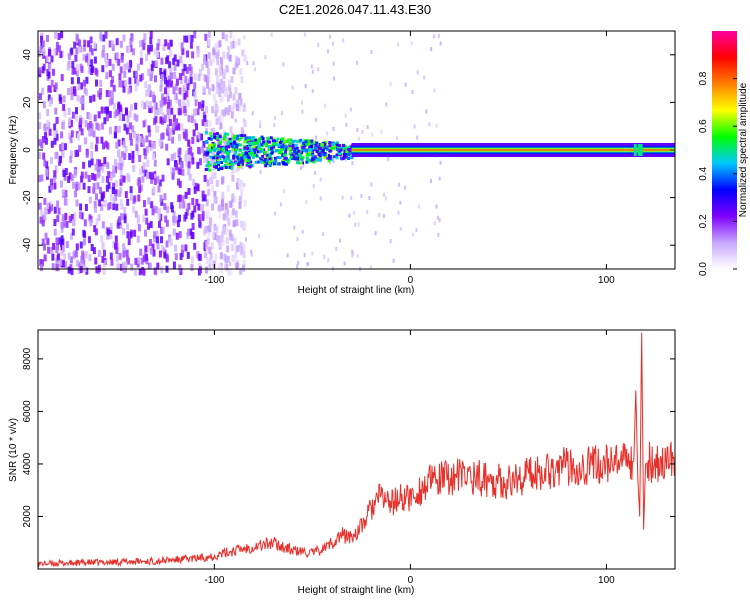  I want to click on colorbar-tick-label: 0.2, so click(703, 221).